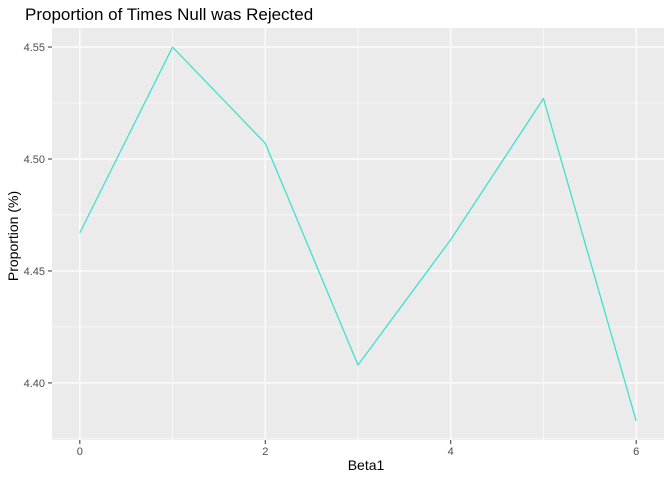  What do you see at coordinates (451, 452) in the screenshot?
I see `x-tick-label: 4` at bounding box center [451, 452].